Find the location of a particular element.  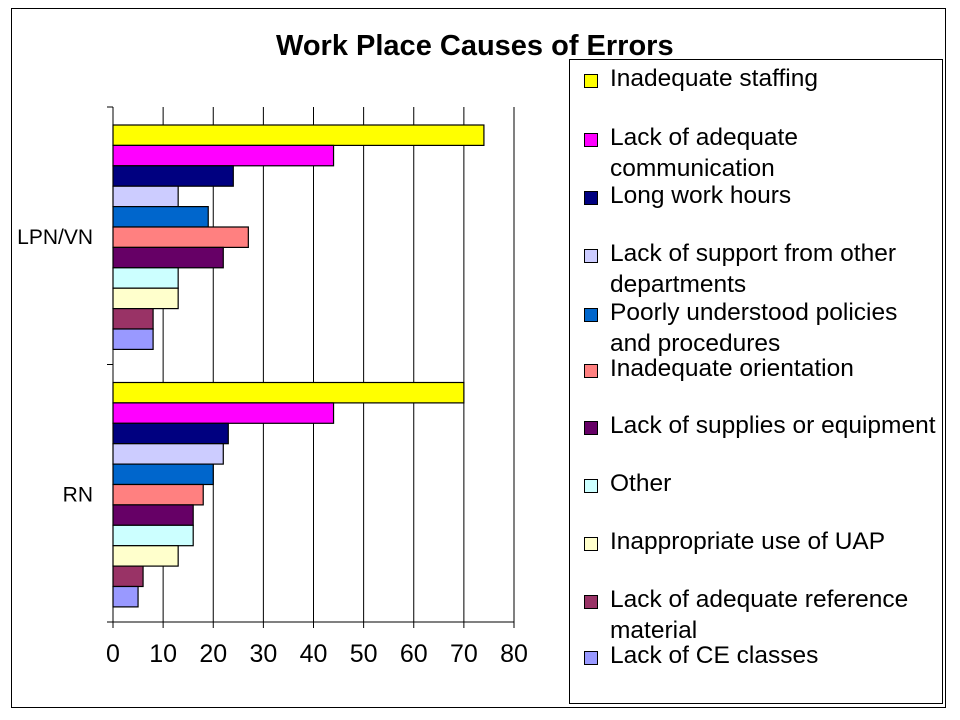

category-label: RN is located at coordinates (78, 494).